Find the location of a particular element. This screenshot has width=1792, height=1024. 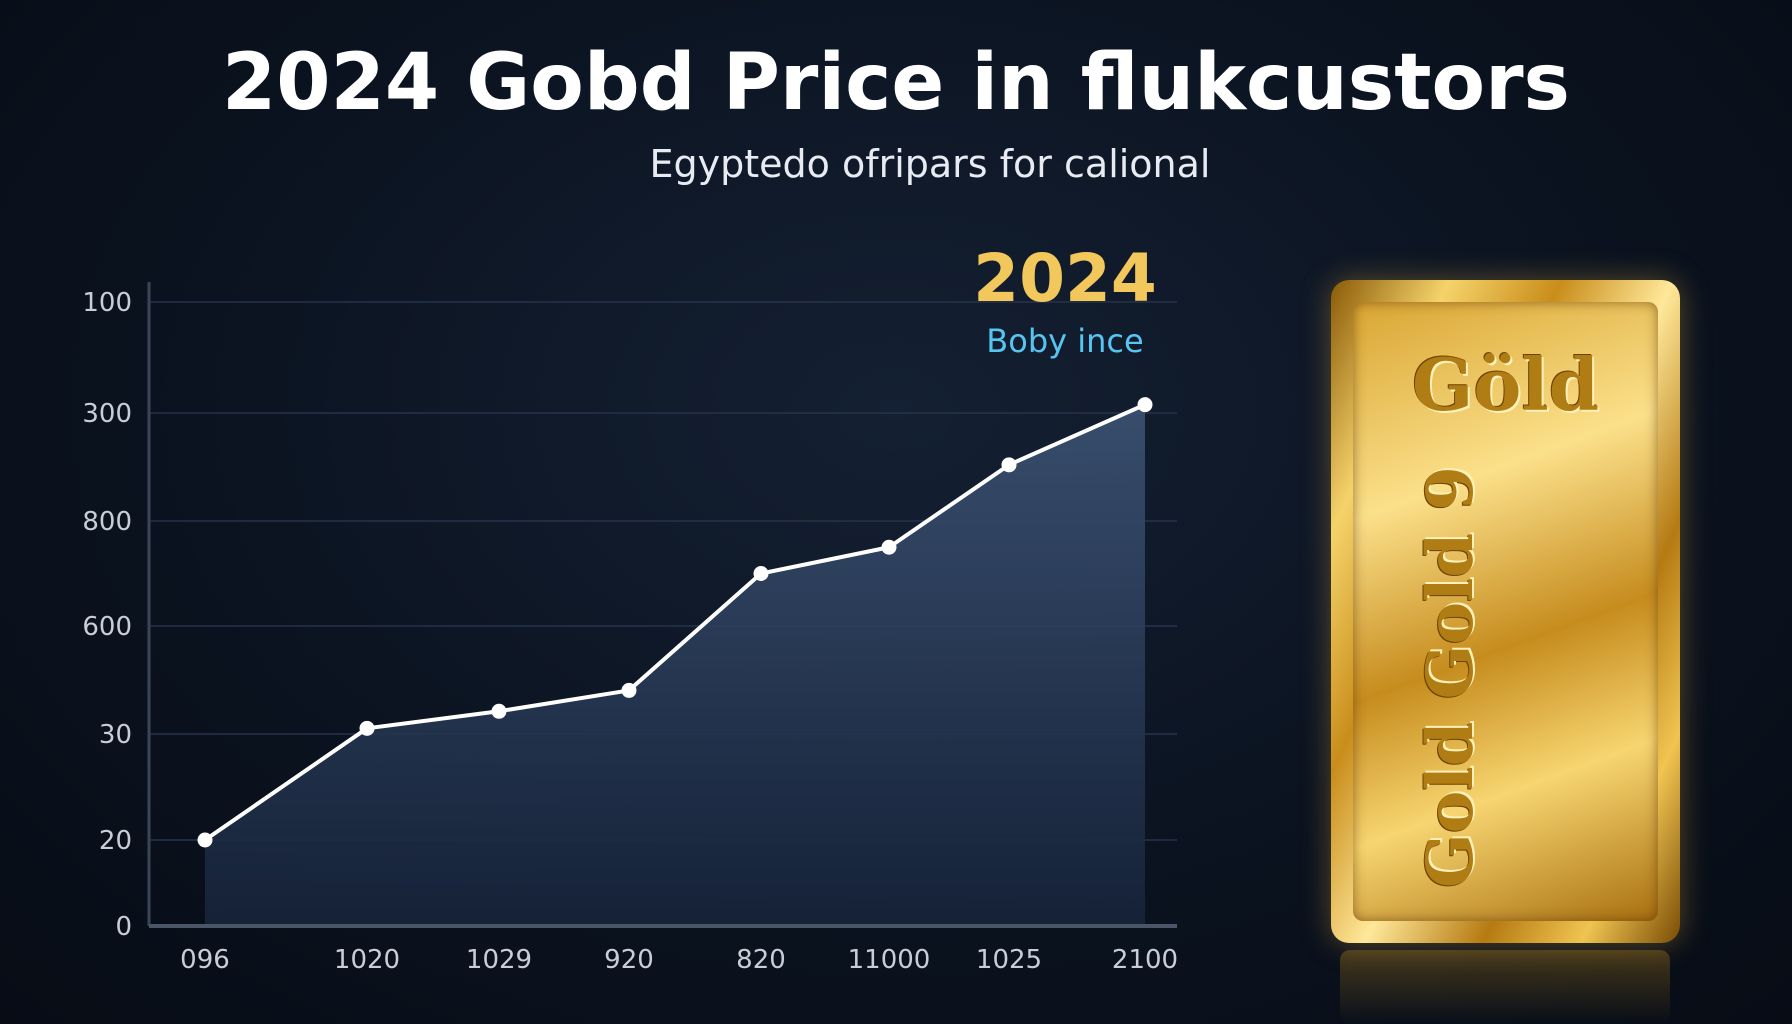

y-tick-label: 300 is located at coordinates (107, 414).